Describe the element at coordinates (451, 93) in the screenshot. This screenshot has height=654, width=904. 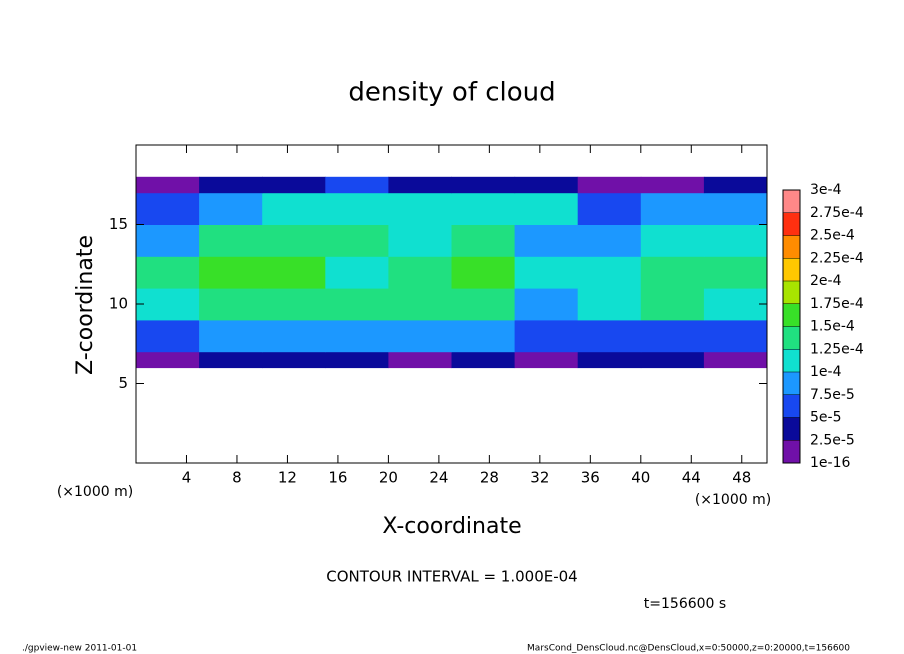
I see `chart-title: density of cloud` at that location.